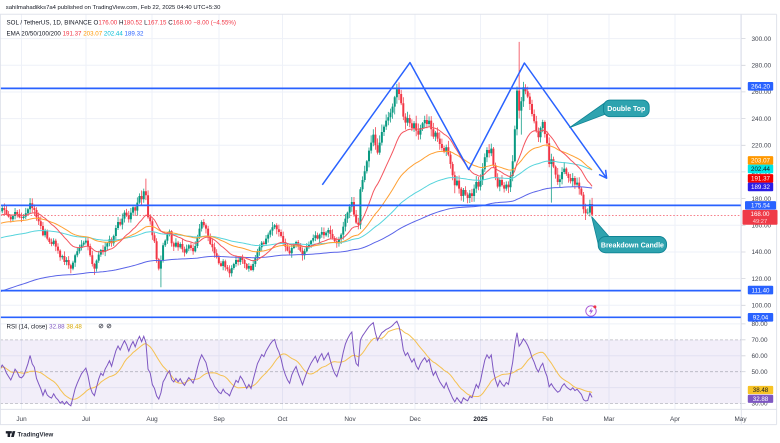 The image size is (780, 443). What do you see at coordinates (762, 279) in the screenshot?
I see `svg-text: 120.00` at bounding box center [762, 279].